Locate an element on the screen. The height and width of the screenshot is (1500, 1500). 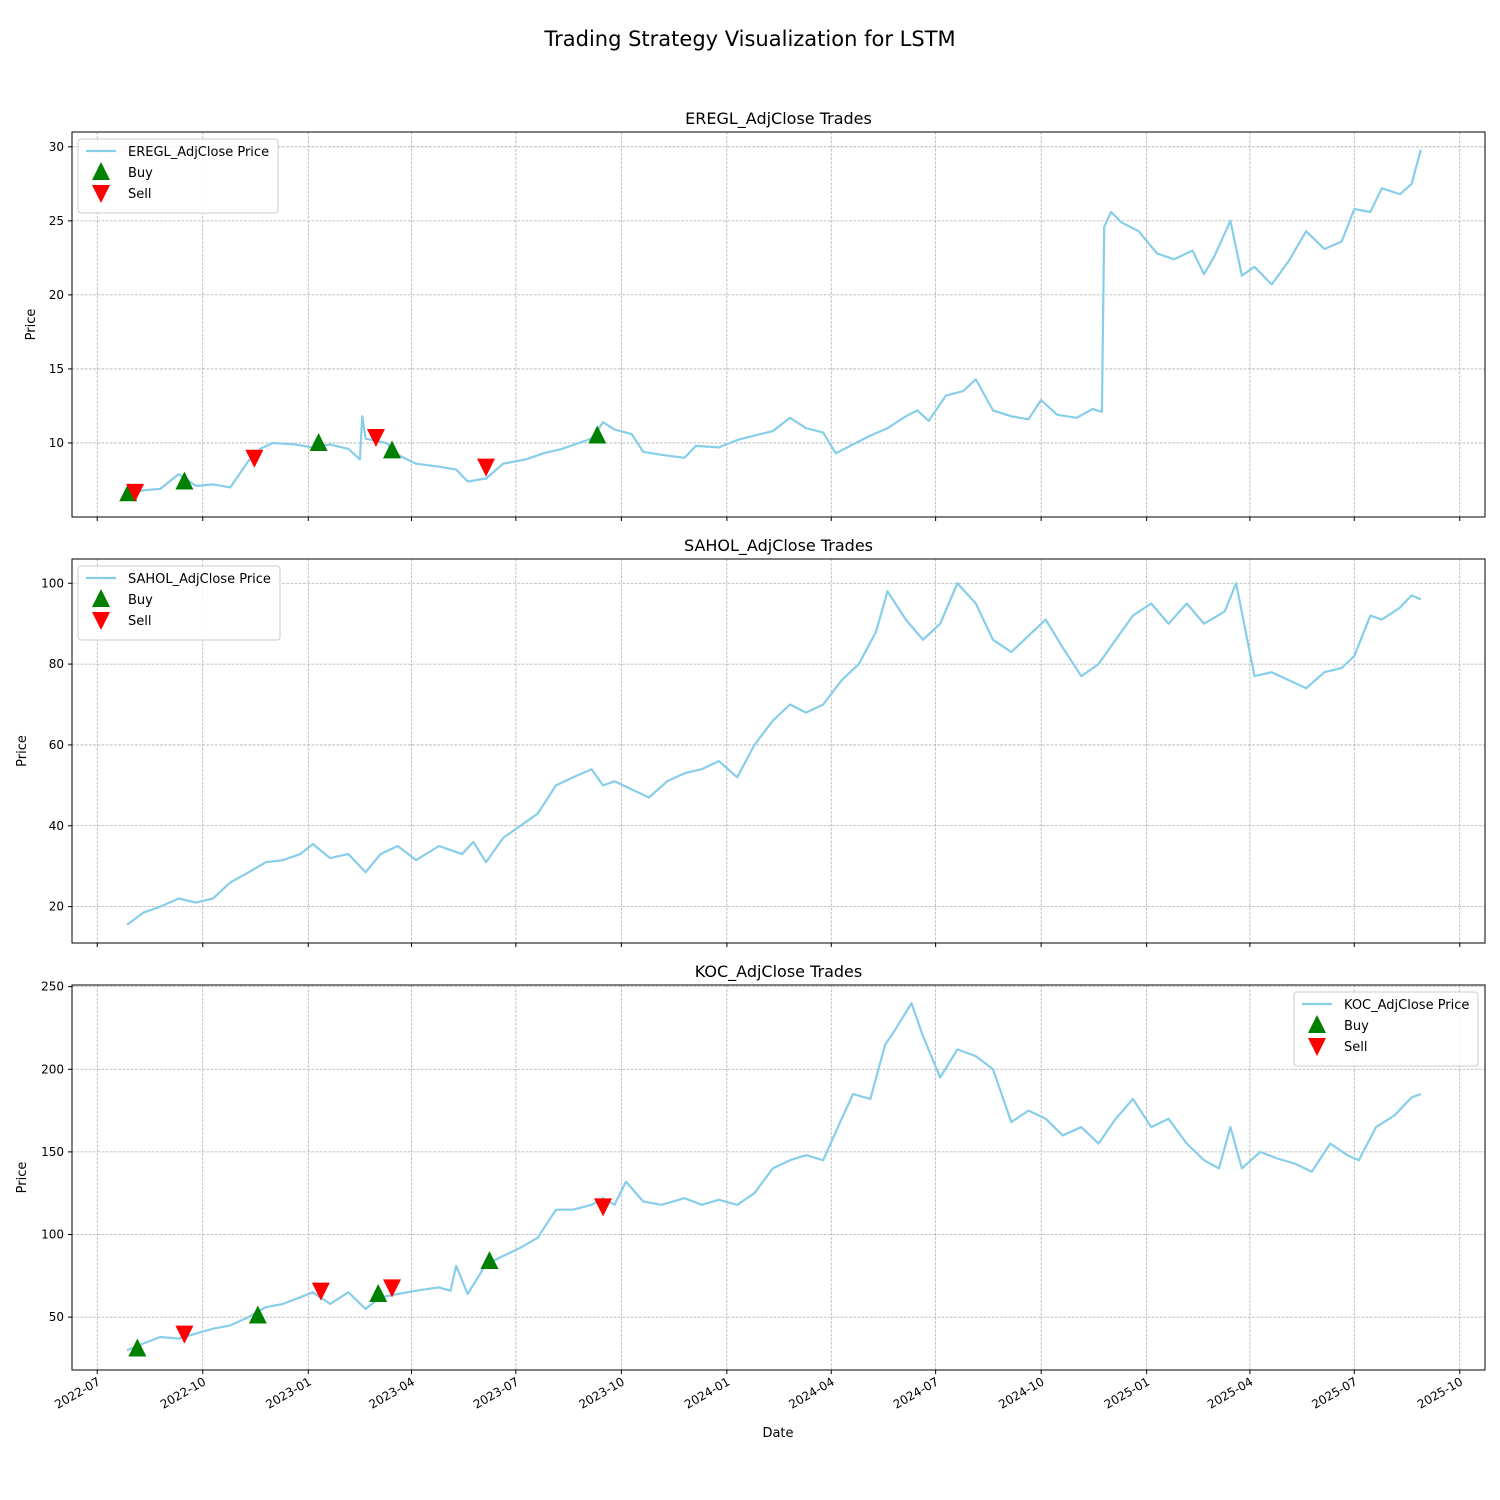
legend: SAHOL_AdjClose Price Buy Sell is located at coordinates (179, 603).